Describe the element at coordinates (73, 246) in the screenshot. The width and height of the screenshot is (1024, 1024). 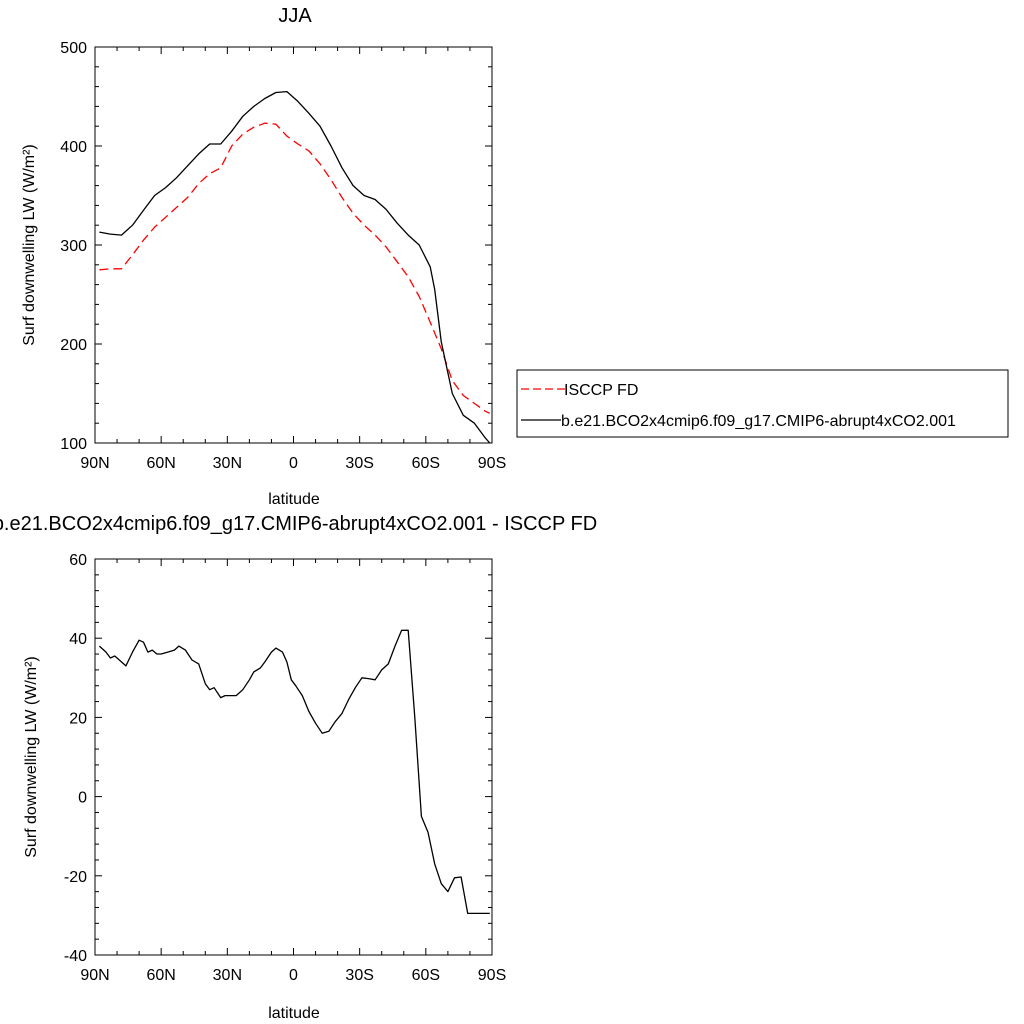
I see `y-tick-label: 300` at that location.